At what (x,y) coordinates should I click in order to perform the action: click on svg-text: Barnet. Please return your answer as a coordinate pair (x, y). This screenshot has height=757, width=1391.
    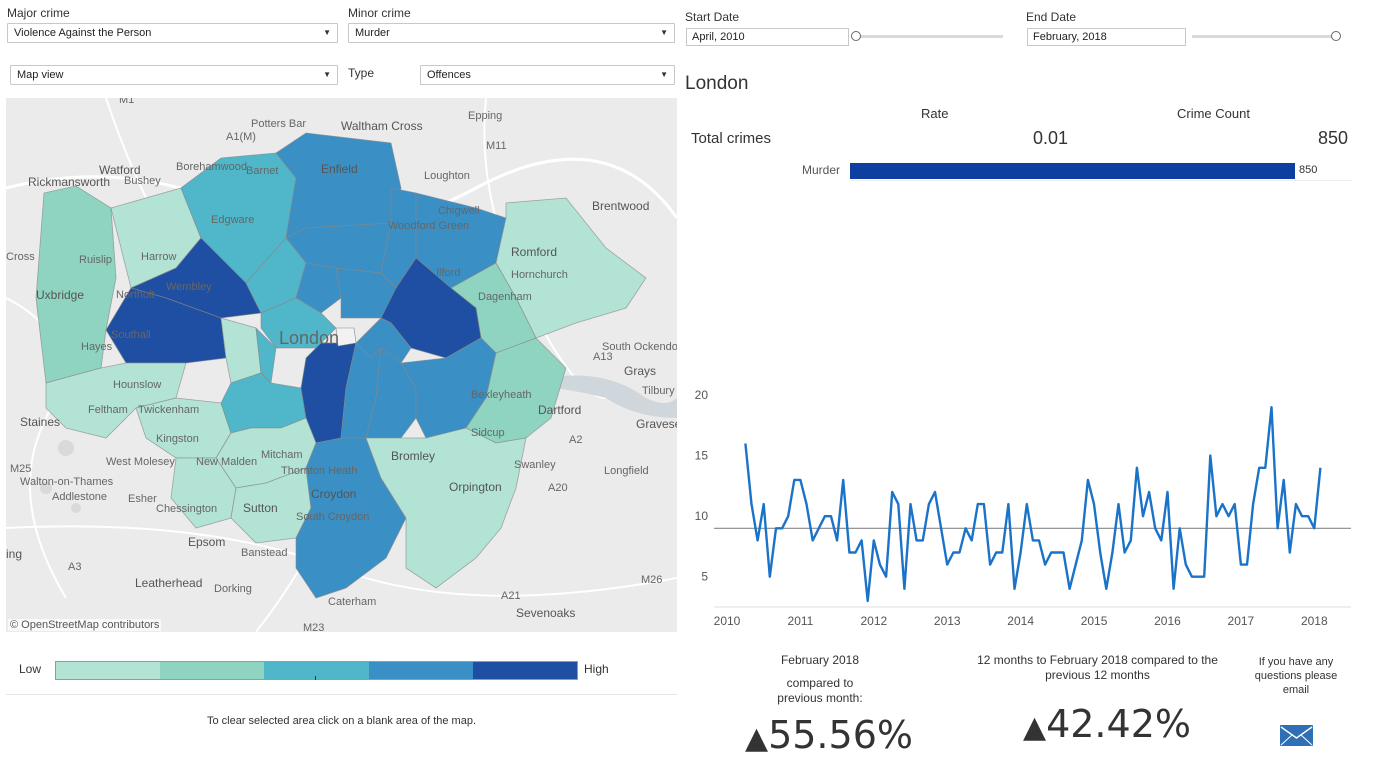
    Looking at the image, I should click on (262, 171).